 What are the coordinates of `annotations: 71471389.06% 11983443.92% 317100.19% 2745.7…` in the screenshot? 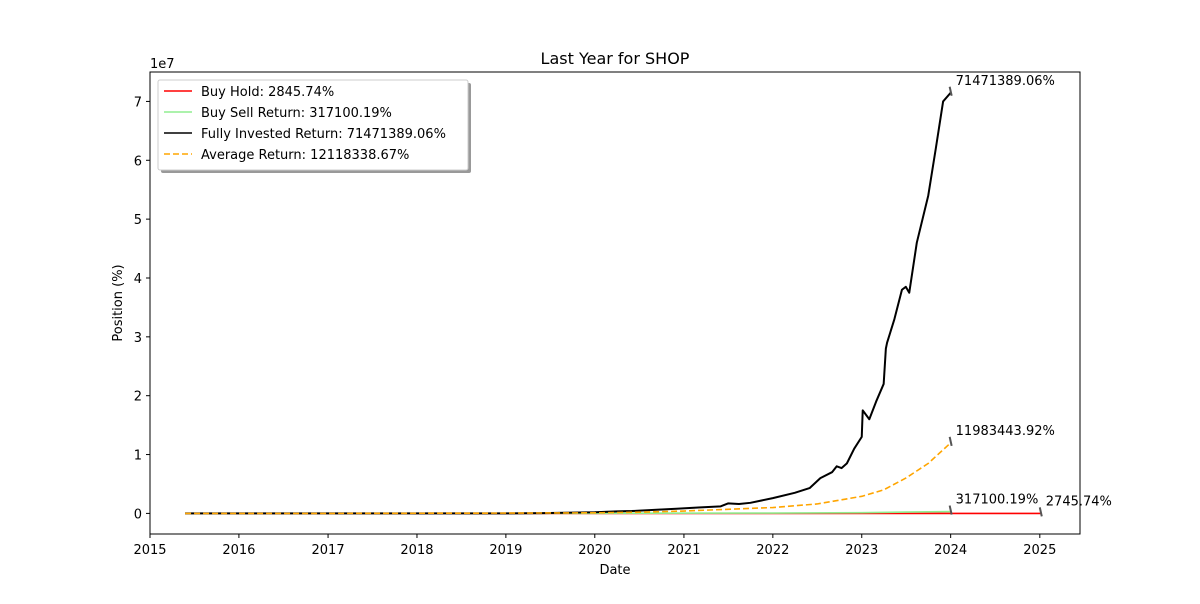 It's located at (1031, 295).